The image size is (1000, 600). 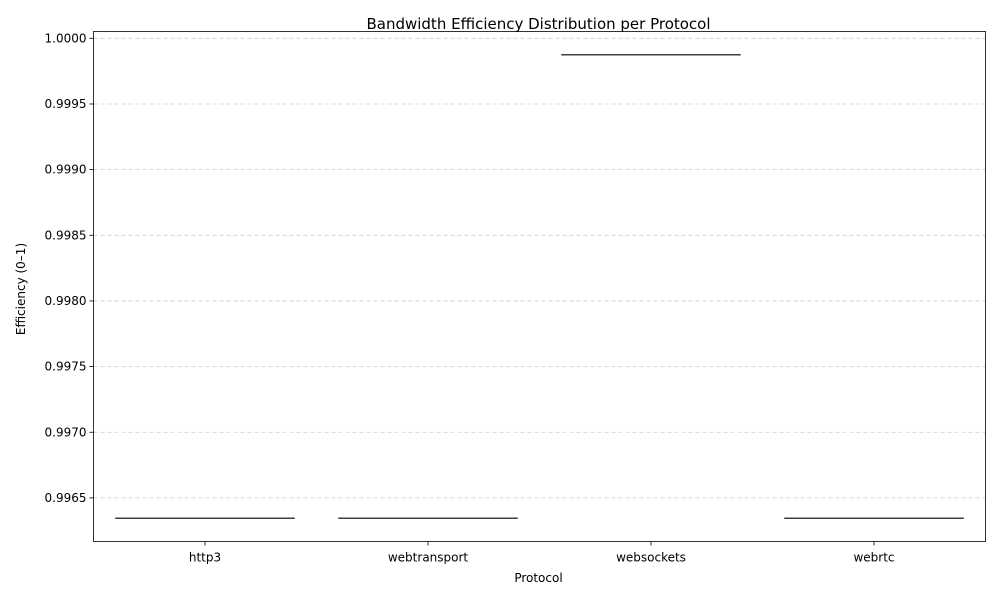 What do you see at coordinates (205, 558) in the screenshot?
I see `x-tick-label: http3` at bounding box center [205, 558].